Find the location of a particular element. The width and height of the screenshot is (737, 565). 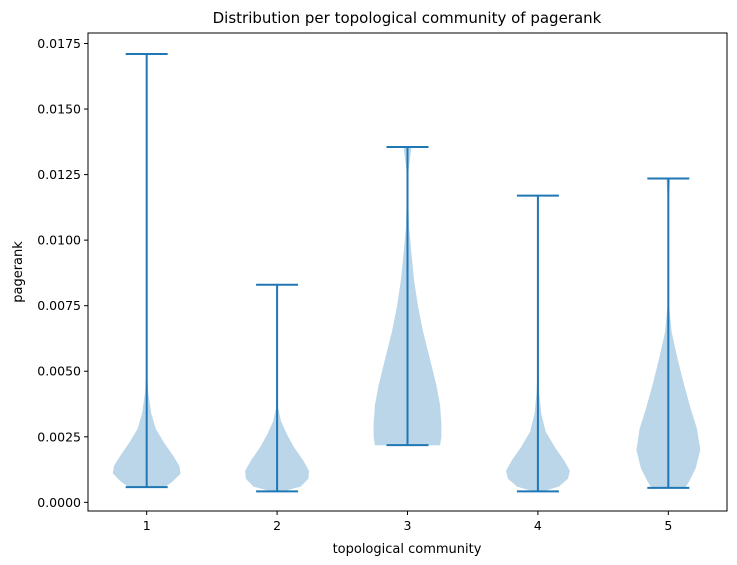

y-tick-label: 0.0000 is located at coordinates (59, 502).